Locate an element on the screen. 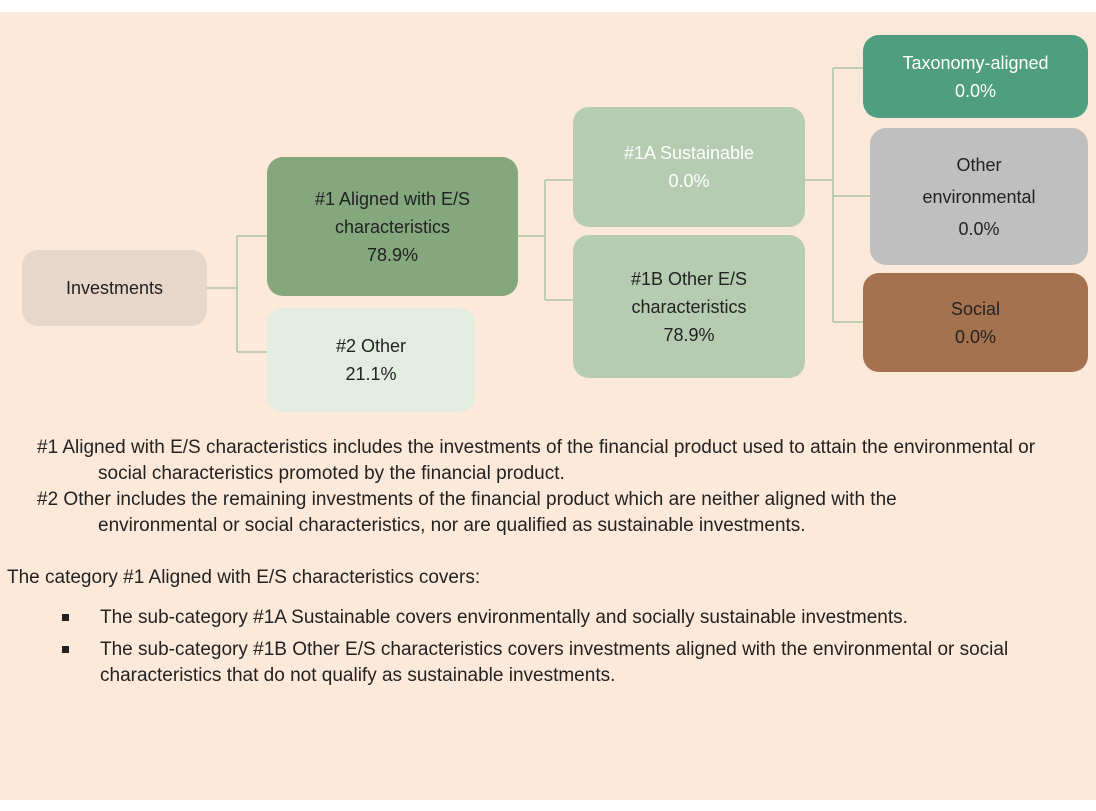  node-label: #2 Other is located at coordinates (371, 346).